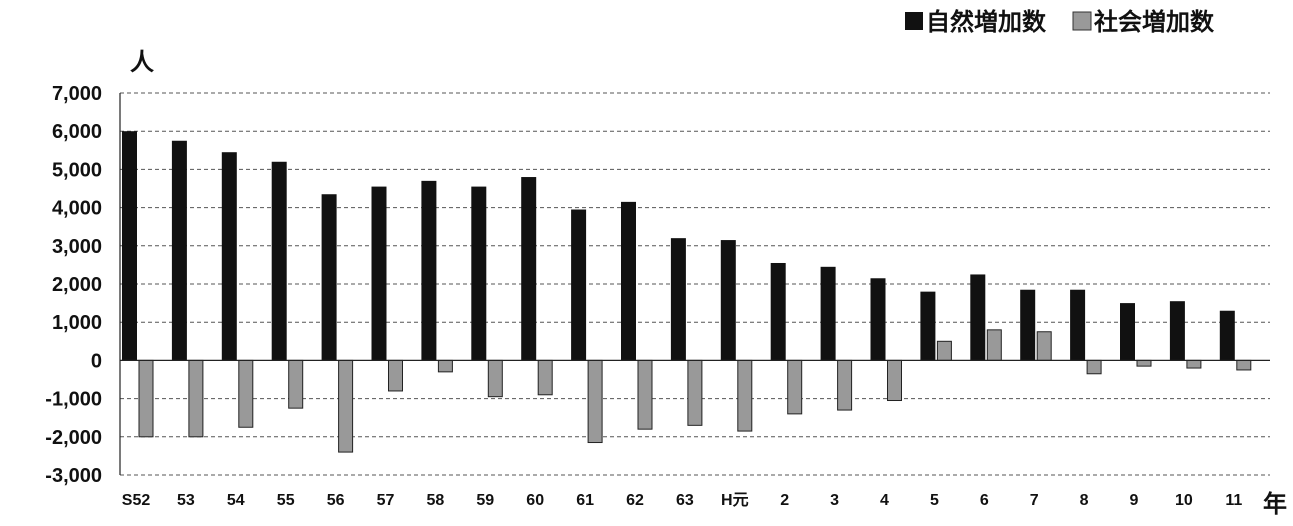  Describe the element at coordinates (386, 500) in the screenshot. I see `x-tick-label: 57` at that location.